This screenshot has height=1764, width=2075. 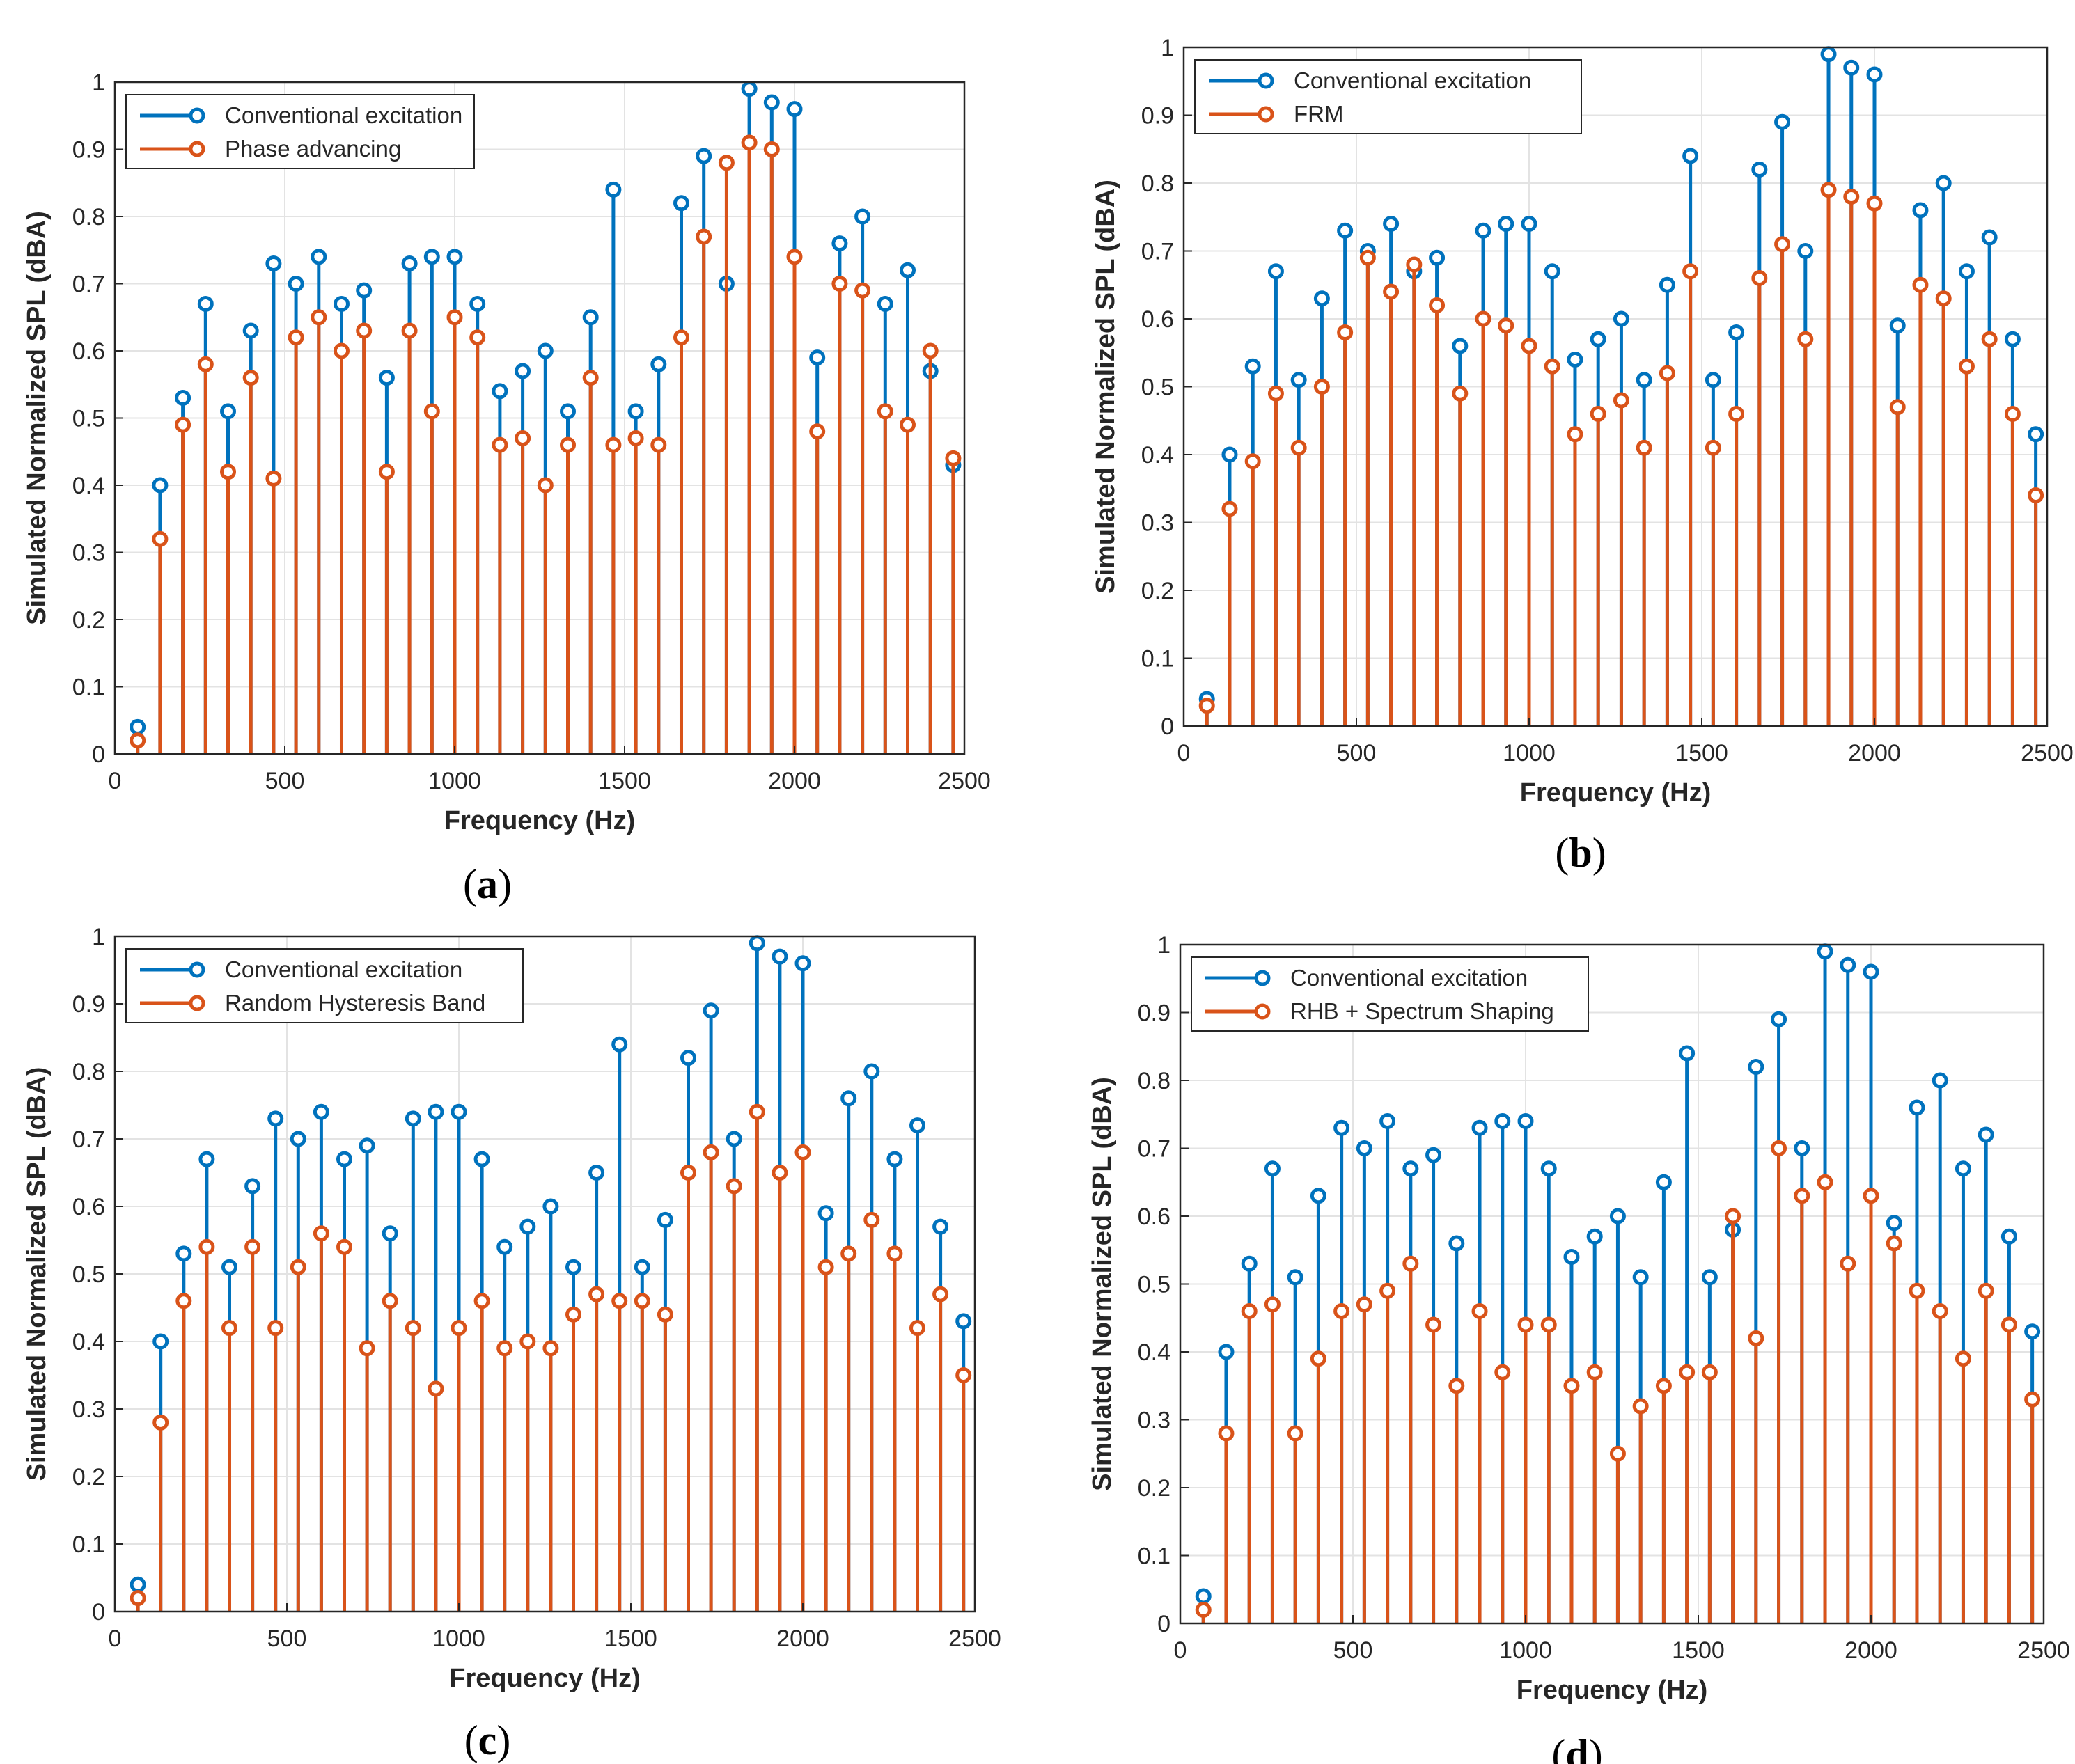 I want to click on y-tick-label: 0.6, so click(x=88, y=351).